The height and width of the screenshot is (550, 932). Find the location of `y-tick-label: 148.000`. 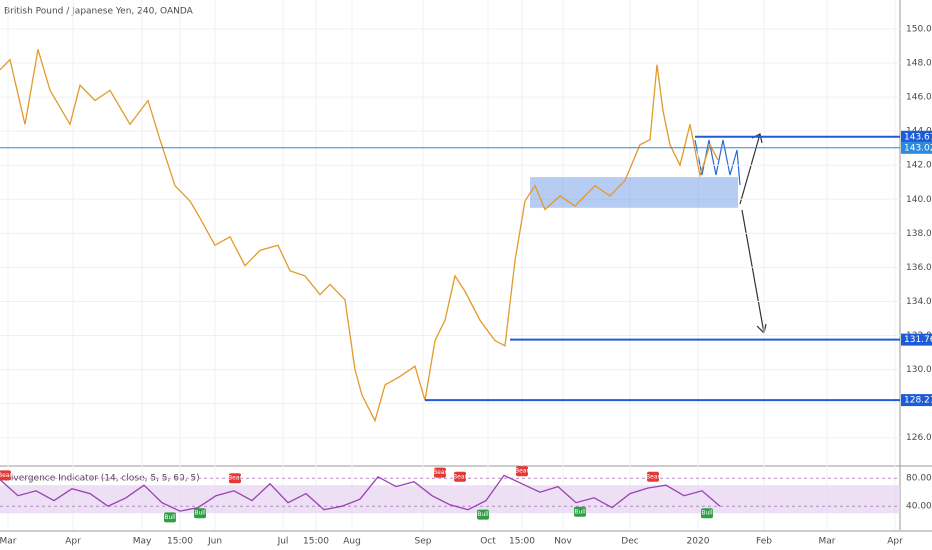

y-tick-label: 148.000 is located at coordinates (919, 64).